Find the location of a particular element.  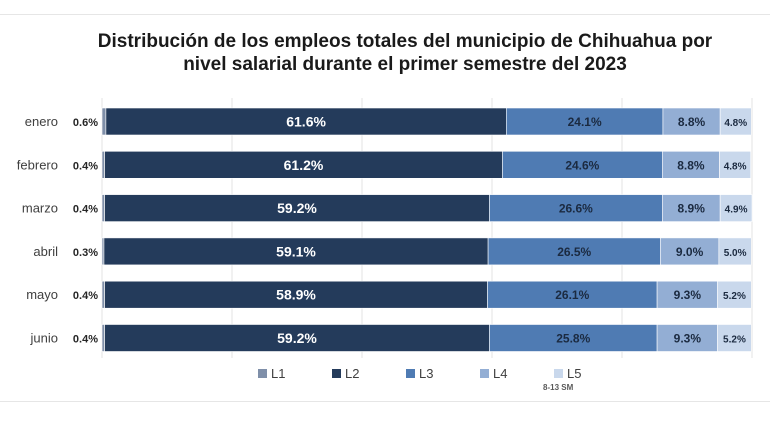

data-label-l3: 24.1% is located at coordinates (585, 122).